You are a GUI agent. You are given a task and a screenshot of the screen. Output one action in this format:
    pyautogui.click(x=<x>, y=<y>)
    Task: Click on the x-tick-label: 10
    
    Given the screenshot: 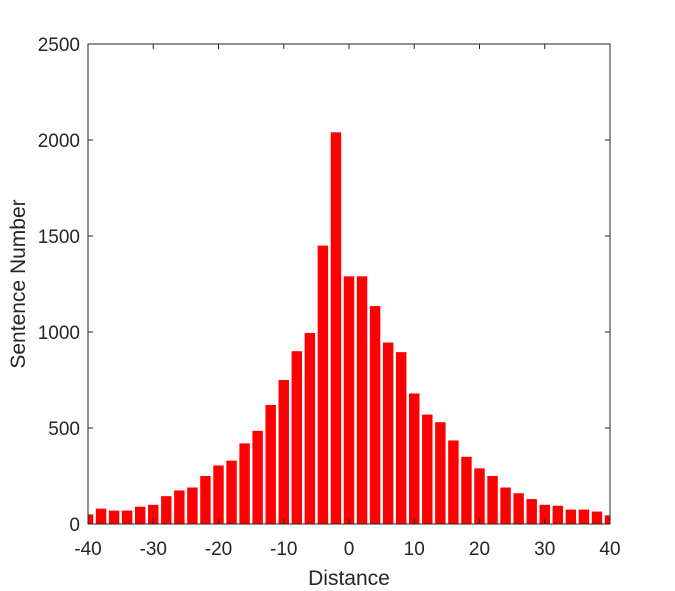 What is the action you would take?
    pyautogui.click(x=414, y=549)
    